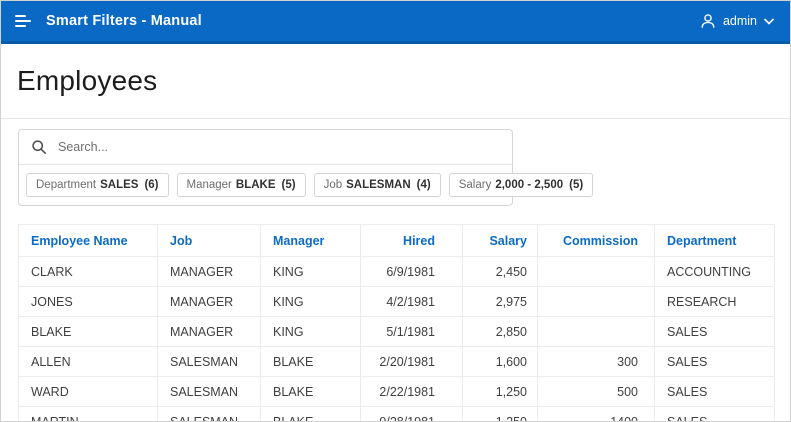 This screenshot has height=422, width=791. Describe the element at coordinates (739, 21) in the screenshot. I see `user-label: admin` at that location.